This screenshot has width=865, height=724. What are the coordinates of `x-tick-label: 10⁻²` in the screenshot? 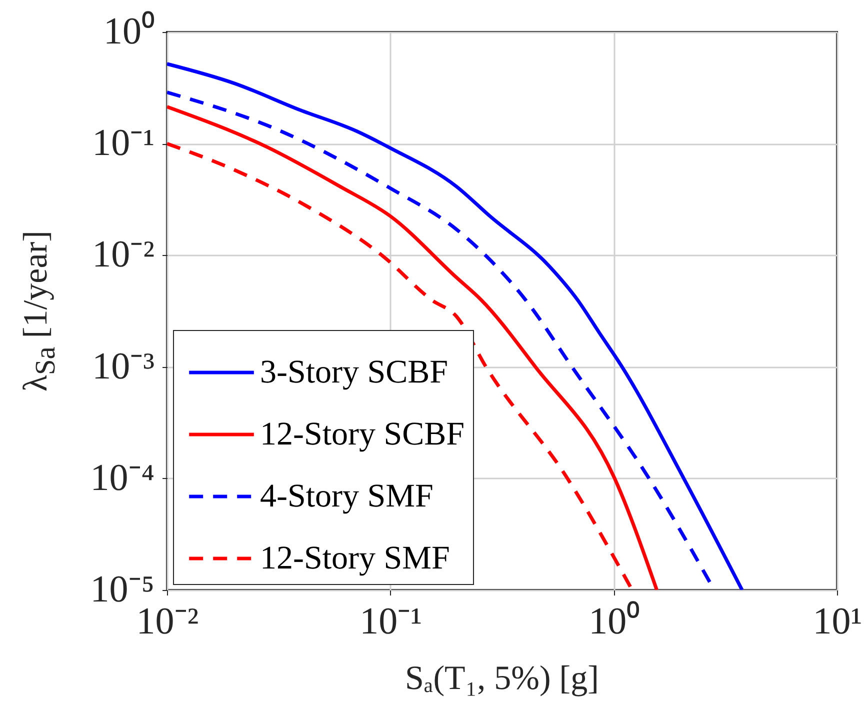 It's located at (167, 621).